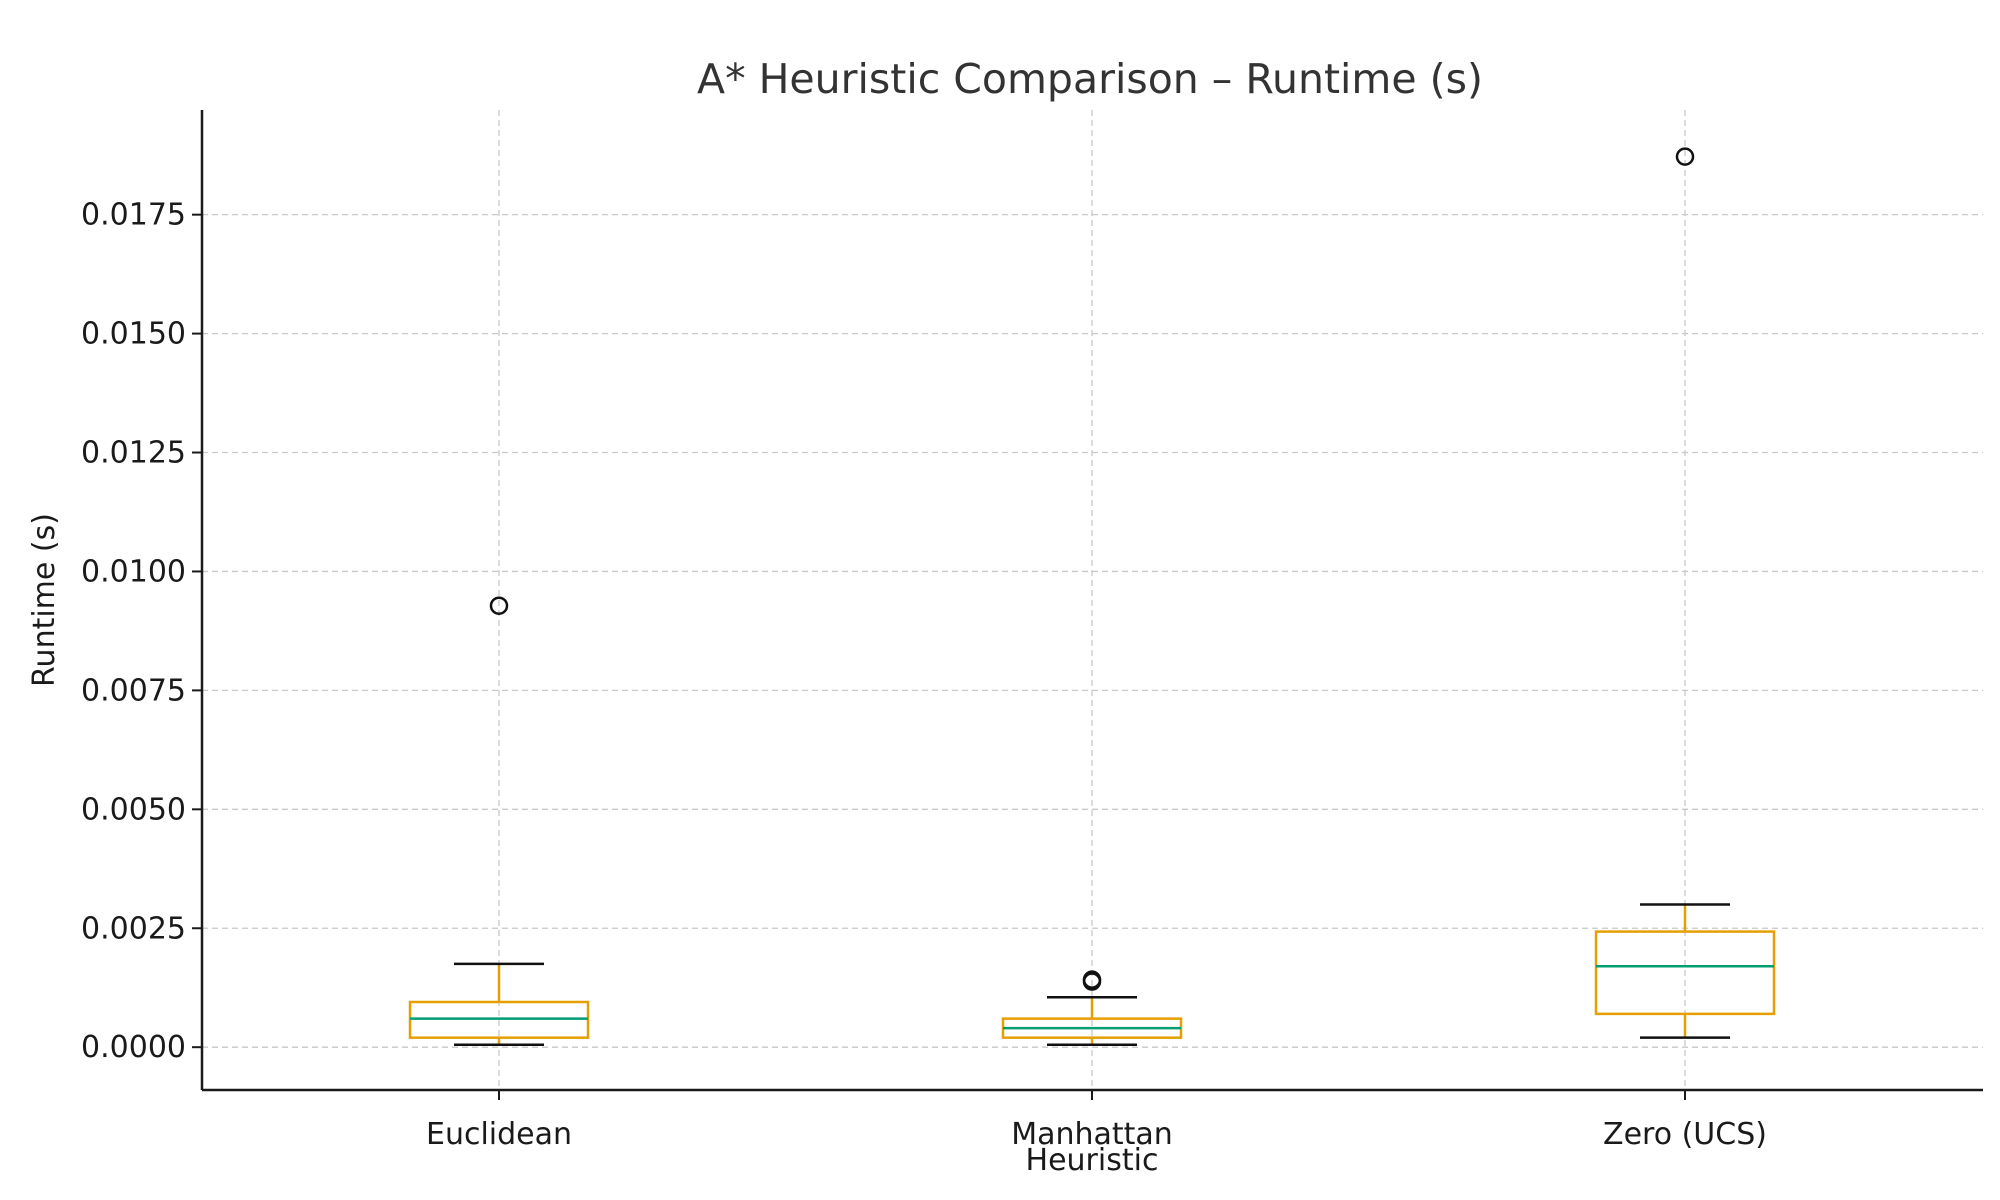 The image size is (2000, 1200). What do you see at coordinates (133, 571) in the screenshot?
I see `y-tick-label: 0.0100` at bounding box center [133, 571].